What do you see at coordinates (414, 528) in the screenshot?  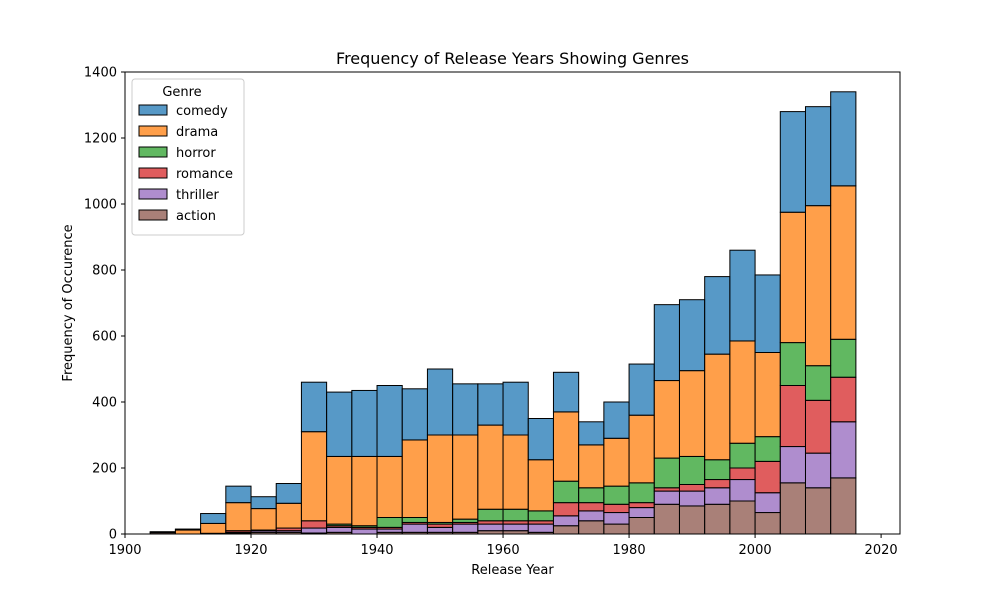 I see `bar-thriller-1944` at bounding box center [414, 528].